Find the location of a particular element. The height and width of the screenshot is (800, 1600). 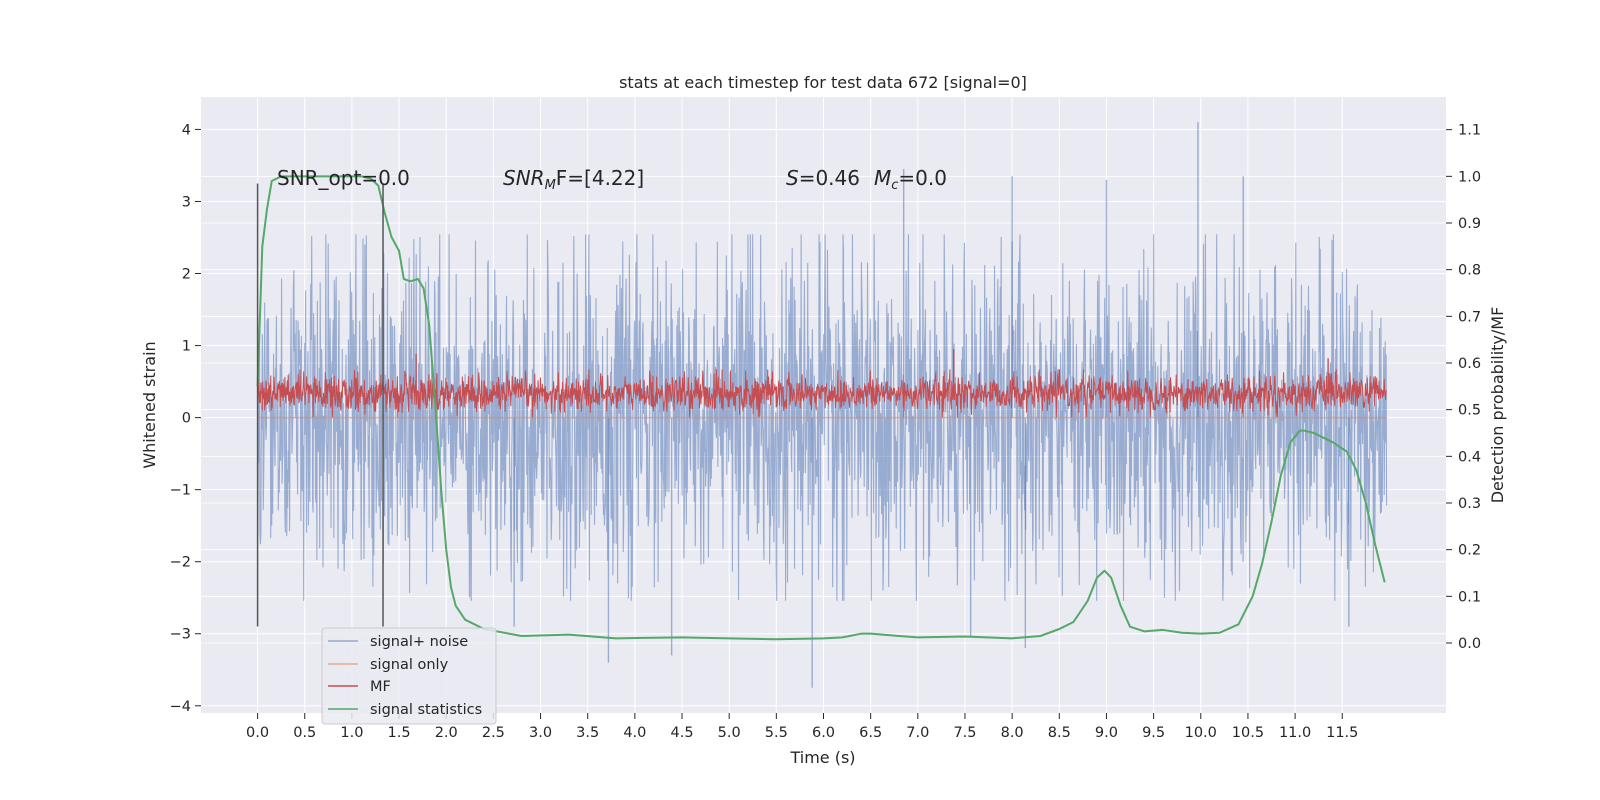

annotations: SNR_opt=0.0 SNRMF=[4.22] S=0.46 Mc=0.0 is located at coordinates (612, 179).